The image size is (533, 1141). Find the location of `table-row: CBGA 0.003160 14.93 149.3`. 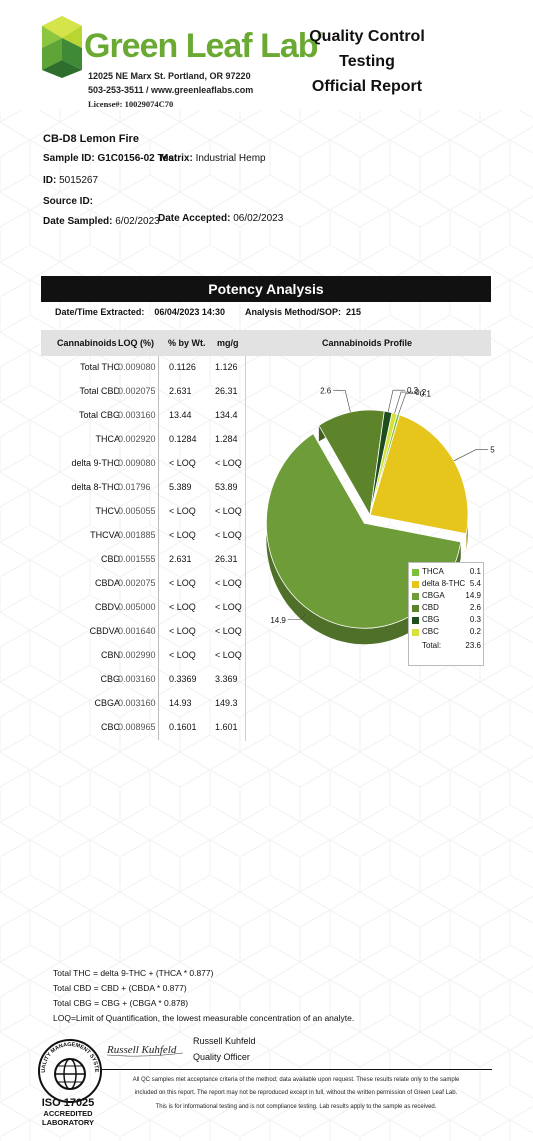

table-row: CBGA 0.003160 14.93 149.3 is located at coordinates (143, 704).